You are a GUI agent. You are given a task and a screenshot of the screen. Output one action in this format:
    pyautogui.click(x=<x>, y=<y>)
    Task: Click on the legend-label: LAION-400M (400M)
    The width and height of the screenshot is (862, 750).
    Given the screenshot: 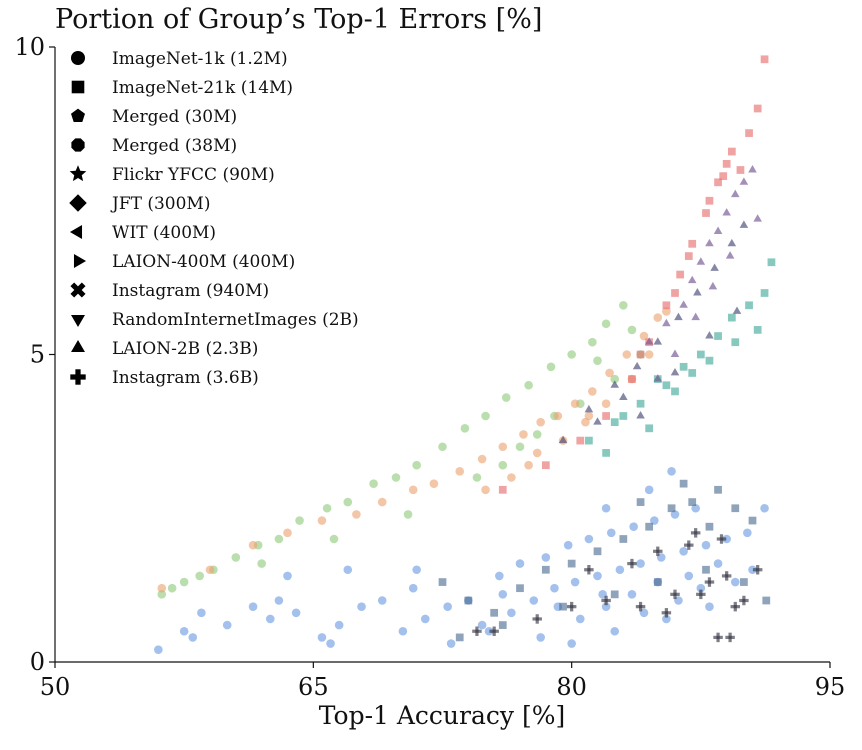 What is the action you would take?
    pyautogui.click(x=203, y=262)
    